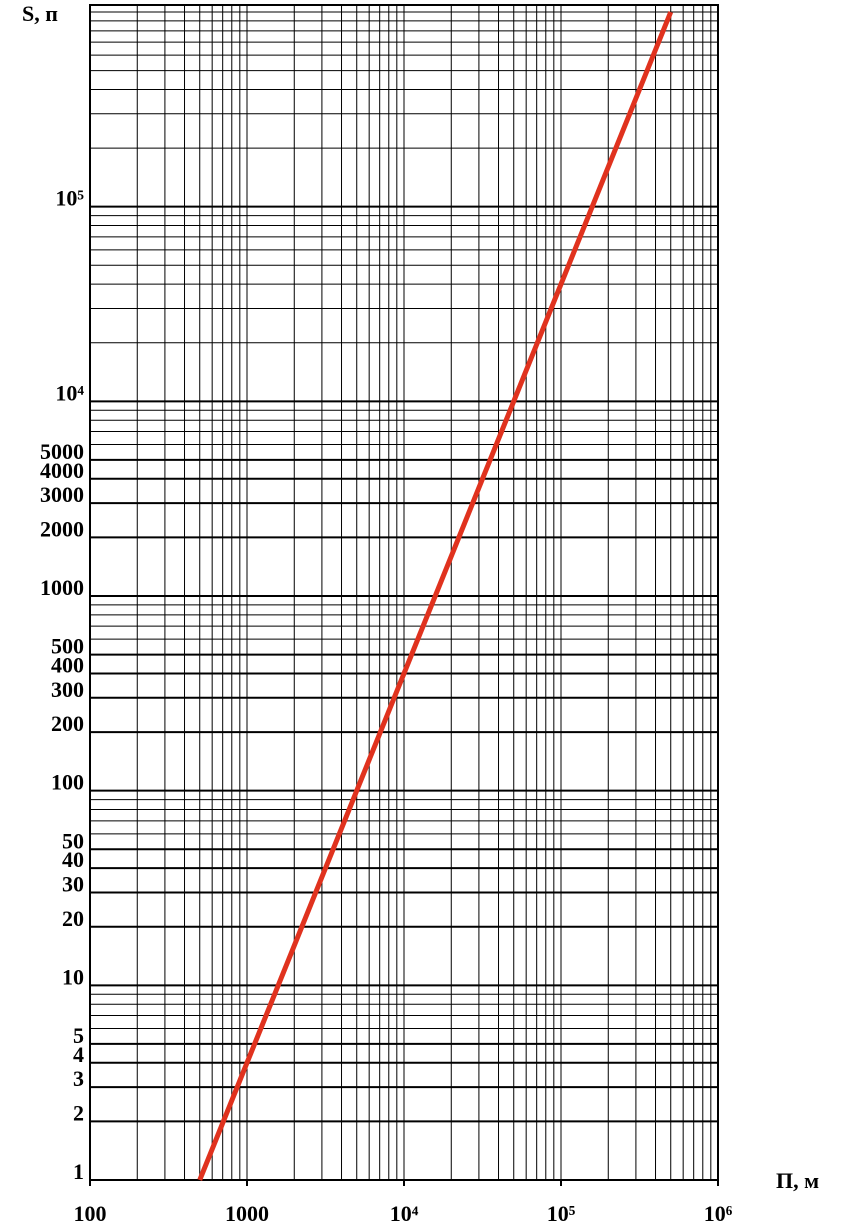 The height and width of the screenshot is (1228, 843). I want to click on y-tick-label: 2, so click(78, 1112).